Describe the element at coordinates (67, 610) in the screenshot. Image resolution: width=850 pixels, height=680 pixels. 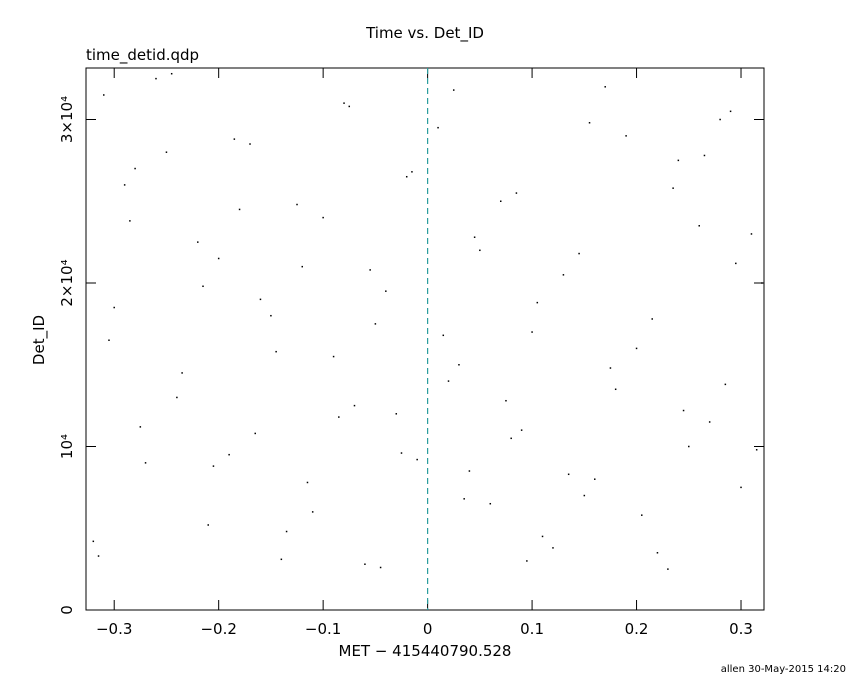
I see `y-tick-label: 0` at that location.